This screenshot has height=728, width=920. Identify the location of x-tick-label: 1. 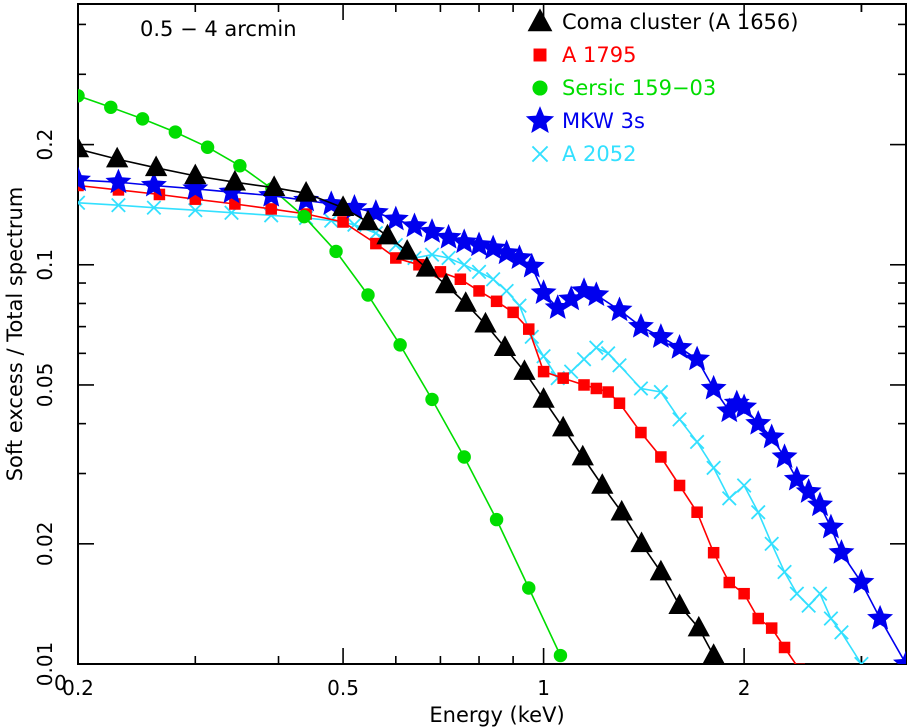
(543, 688).